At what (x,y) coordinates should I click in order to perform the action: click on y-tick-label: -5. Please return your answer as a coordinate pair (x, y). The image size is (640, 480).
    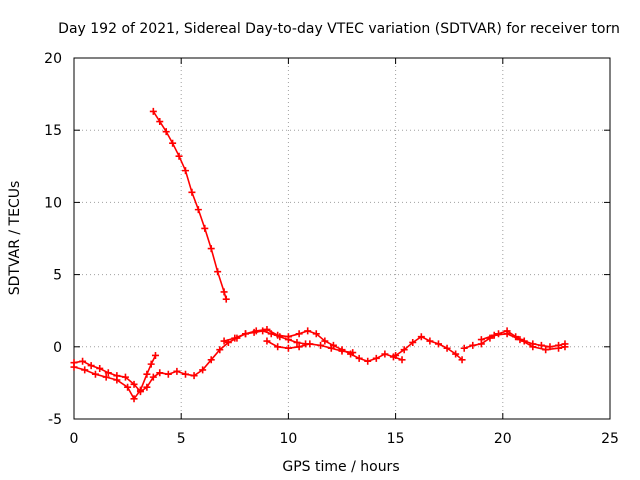
    Looking at the image, I should click on (55, 420).